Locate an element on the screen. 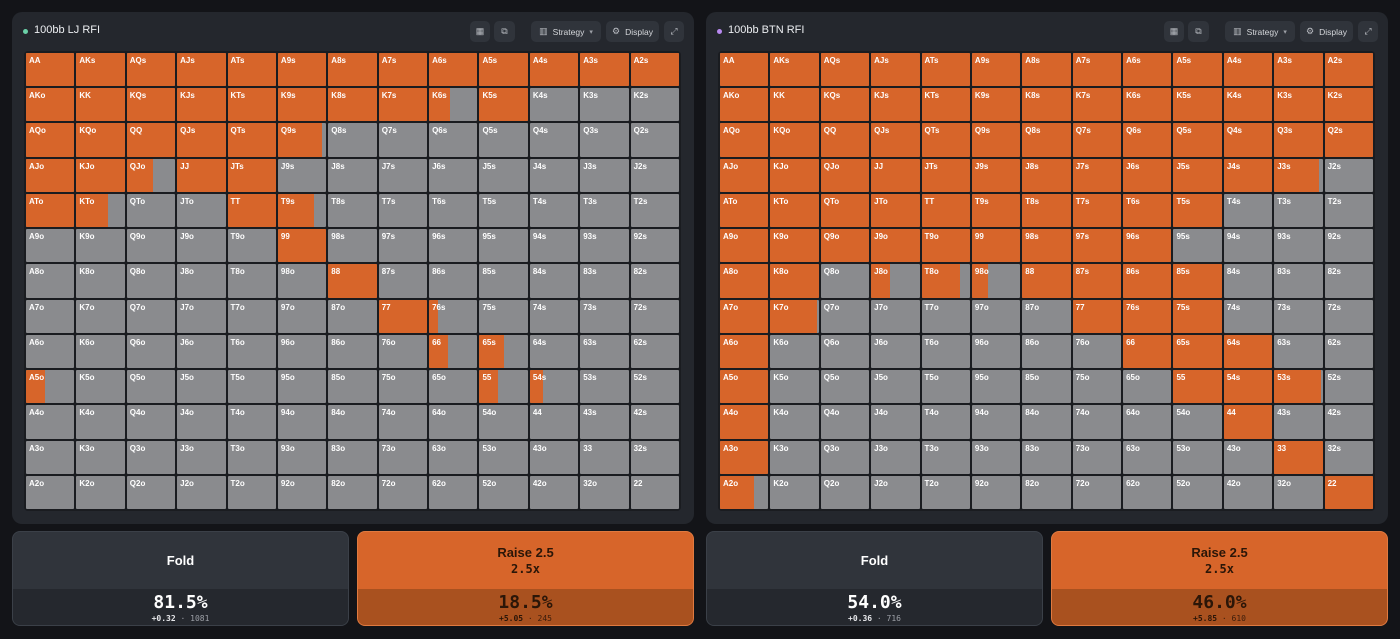 The width and height of the screenshot is (1400, 639). hand-cell: T4o is located at coordinates (945, 422).